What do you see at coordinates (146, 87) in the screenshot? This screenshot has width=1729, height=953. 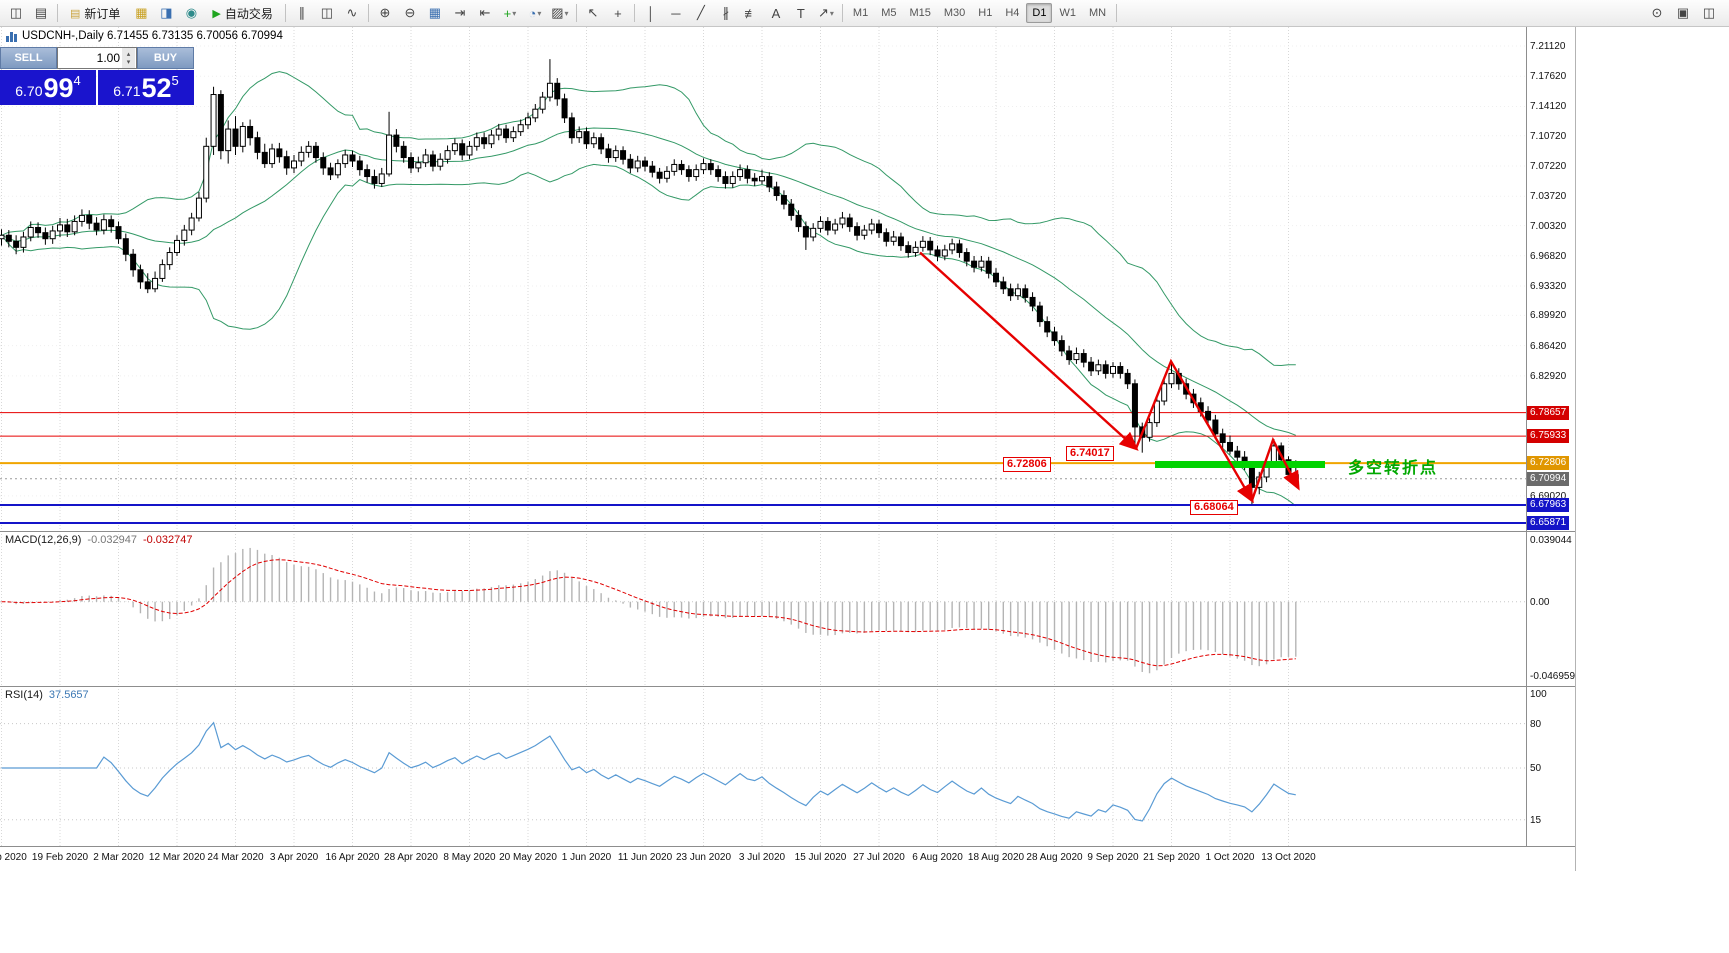 I see `buy-price-display: 6.71 52 5` at bounding box center [146, 87].